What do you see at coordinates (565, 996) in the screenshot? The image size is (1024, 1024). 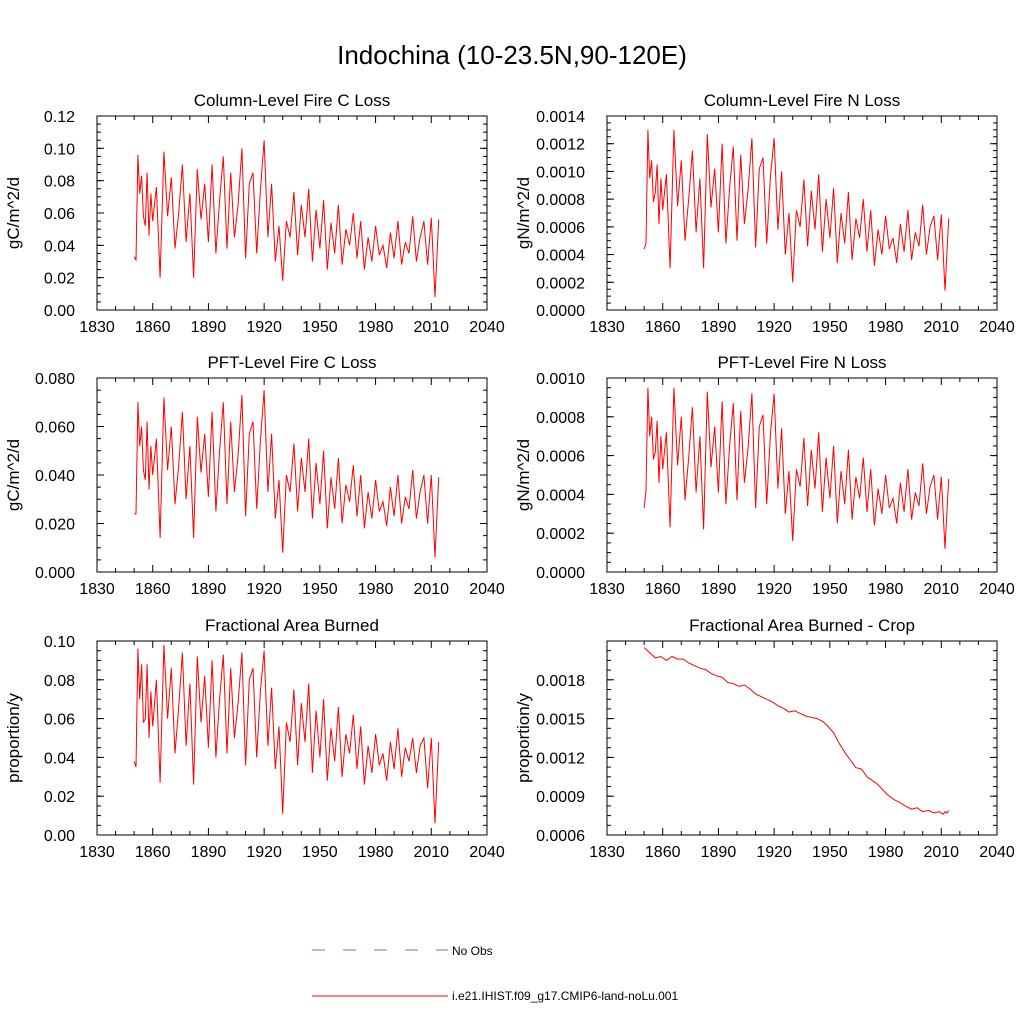 I see `legend-label-model: i.e21.IHIST.f09_g17.CMIP6-land-noLu.001` at bounding box center [565, 996].